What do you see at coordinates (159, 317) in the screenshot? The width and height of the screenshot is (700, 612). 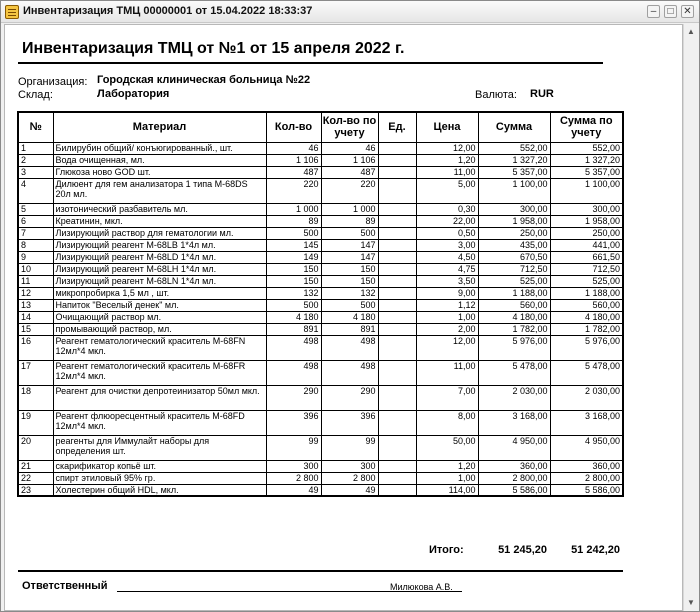 I see `material-name: Очищающий раствор мл.` at bounding box center [159, 317].